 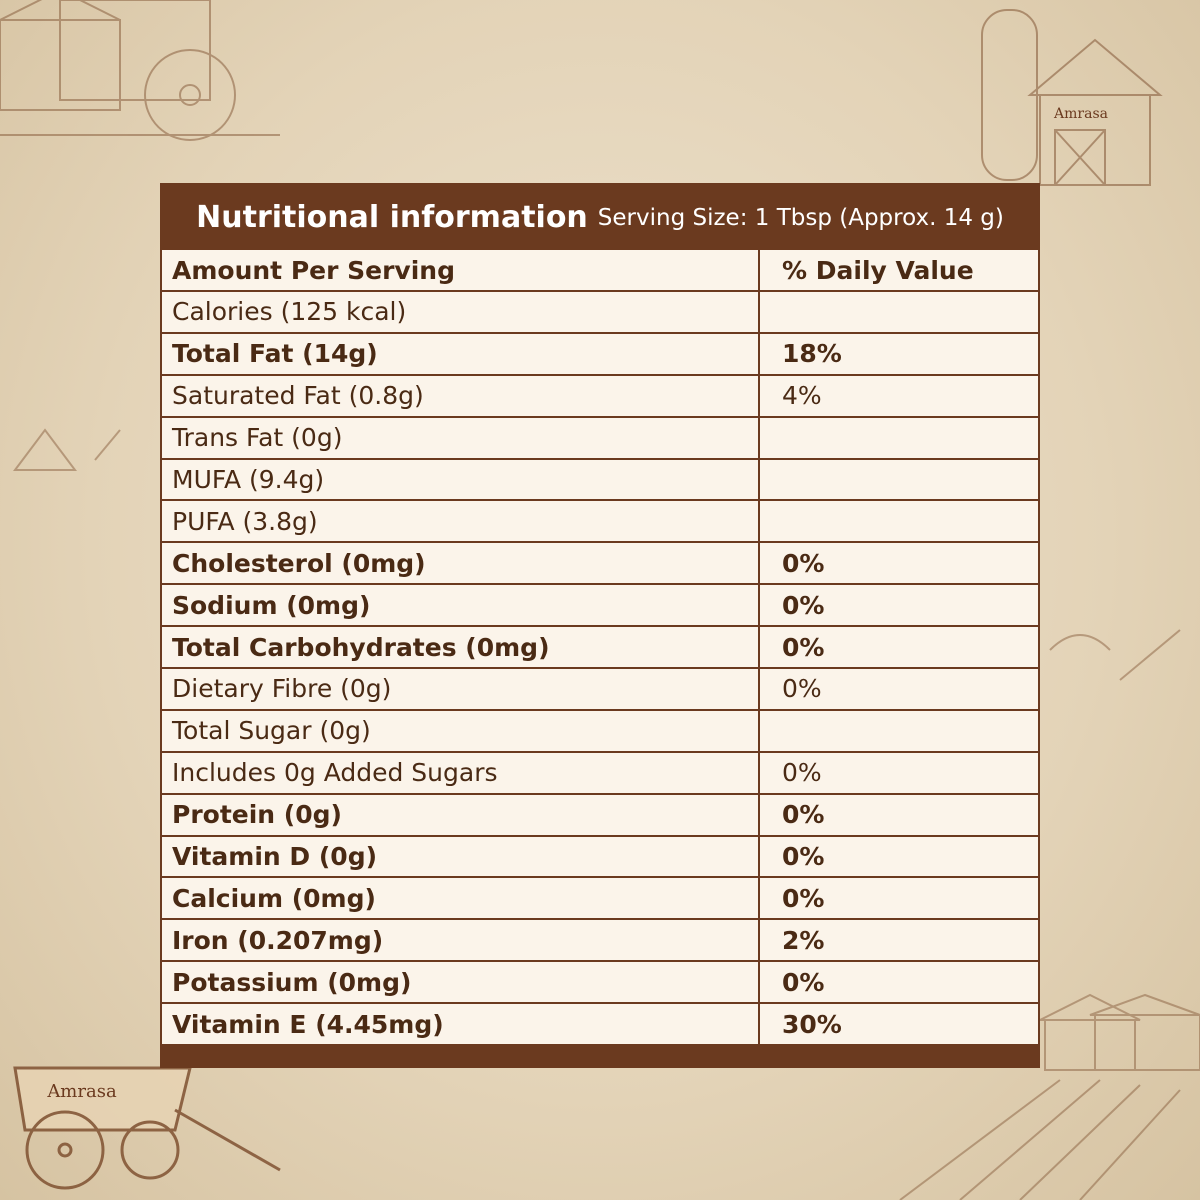 What do you see at coordinates (147, 1128) in the screenshot?
I see `cart-sketch` at bounding box center [147, 1128].